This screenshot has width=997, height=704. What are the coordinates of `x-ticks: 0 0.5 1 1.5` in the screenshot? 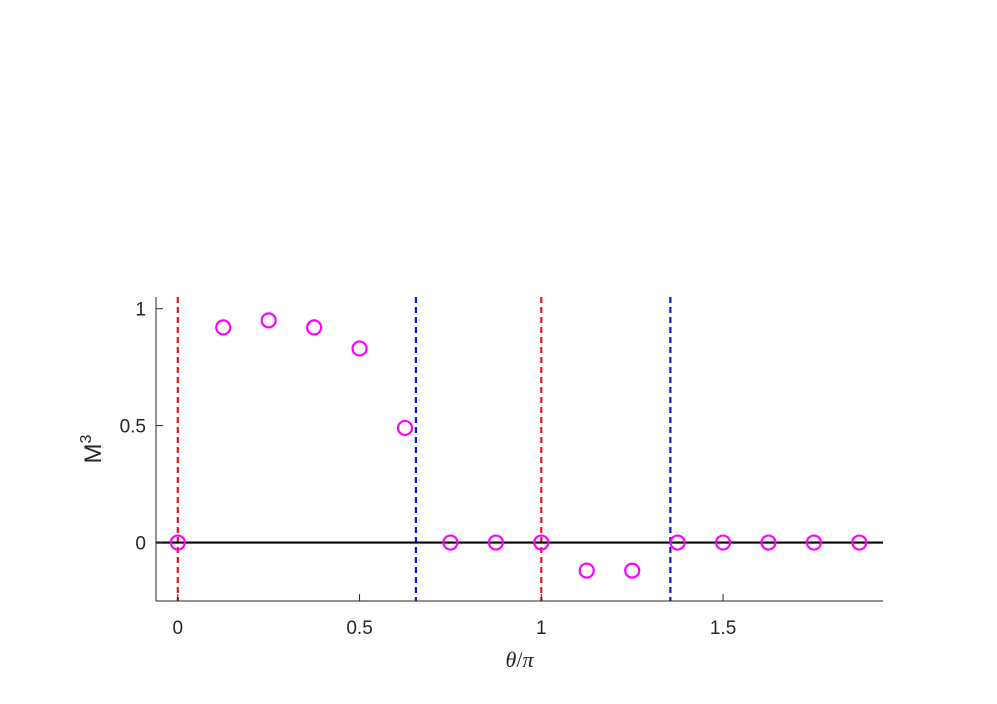 It's located at (454, 616).